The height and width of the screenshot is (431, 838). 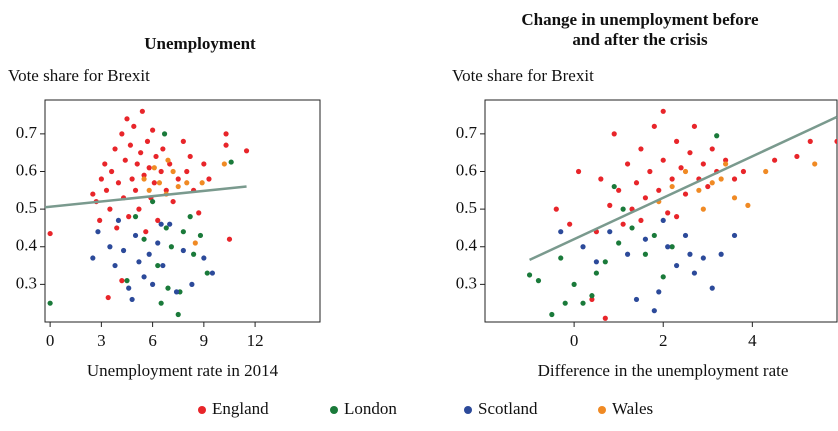 What do you see at coordinates (663, 370) in the screenshot?
I see `x-axis-label: Difference in the unemployment rate` at bounding box center [663, 370].